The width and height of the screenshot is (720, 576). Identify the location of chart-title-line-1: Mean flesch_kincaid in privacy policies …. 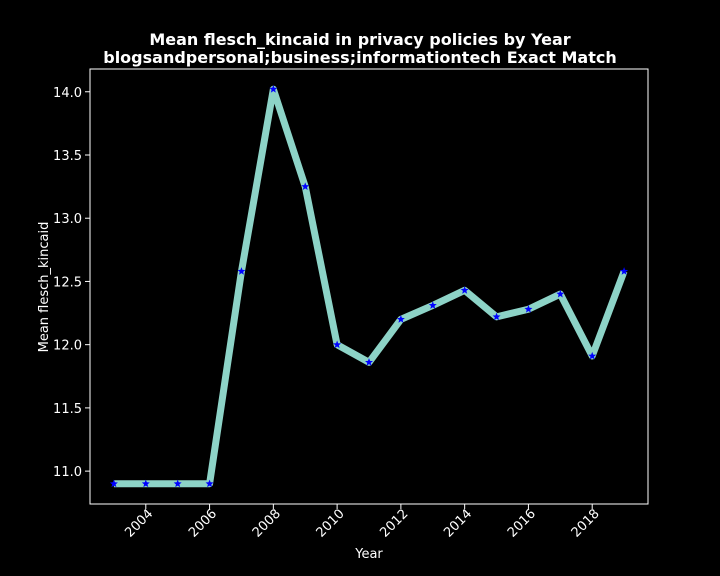
(360, 39).